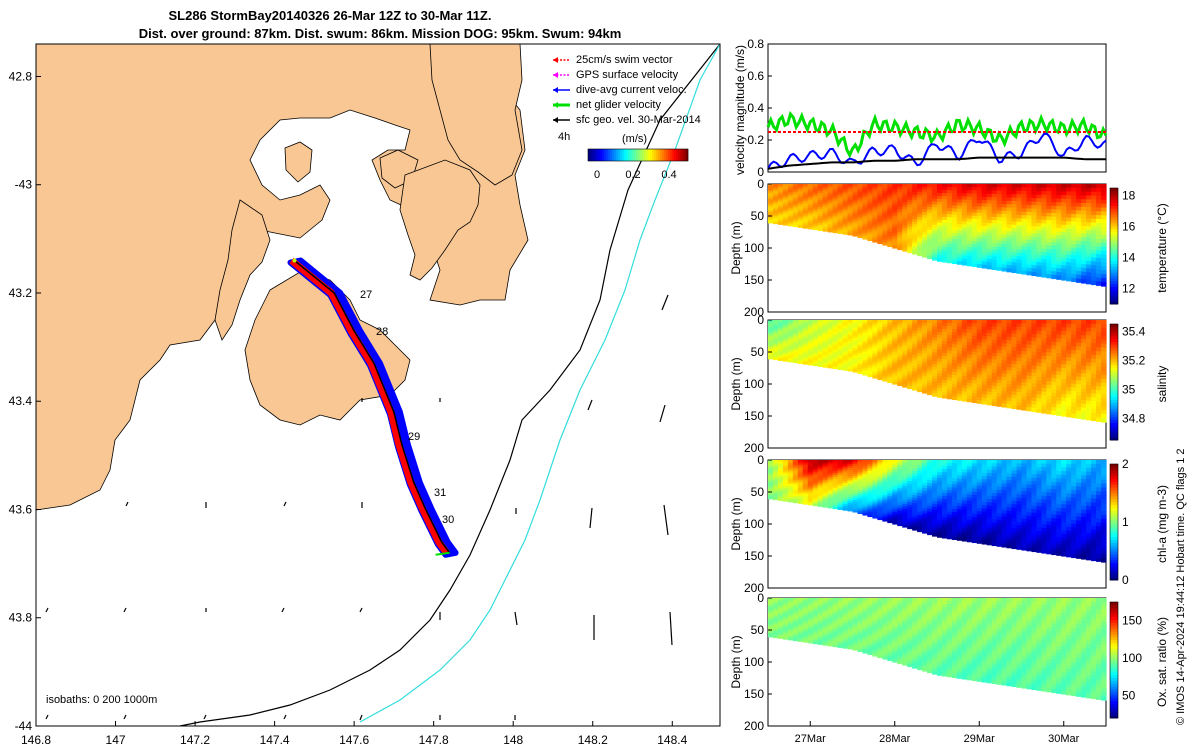  What do you see at coordinates (1114, 265) in the screenshot?
I see `section-colorbar-cell` at bounding box center [1114, 265].